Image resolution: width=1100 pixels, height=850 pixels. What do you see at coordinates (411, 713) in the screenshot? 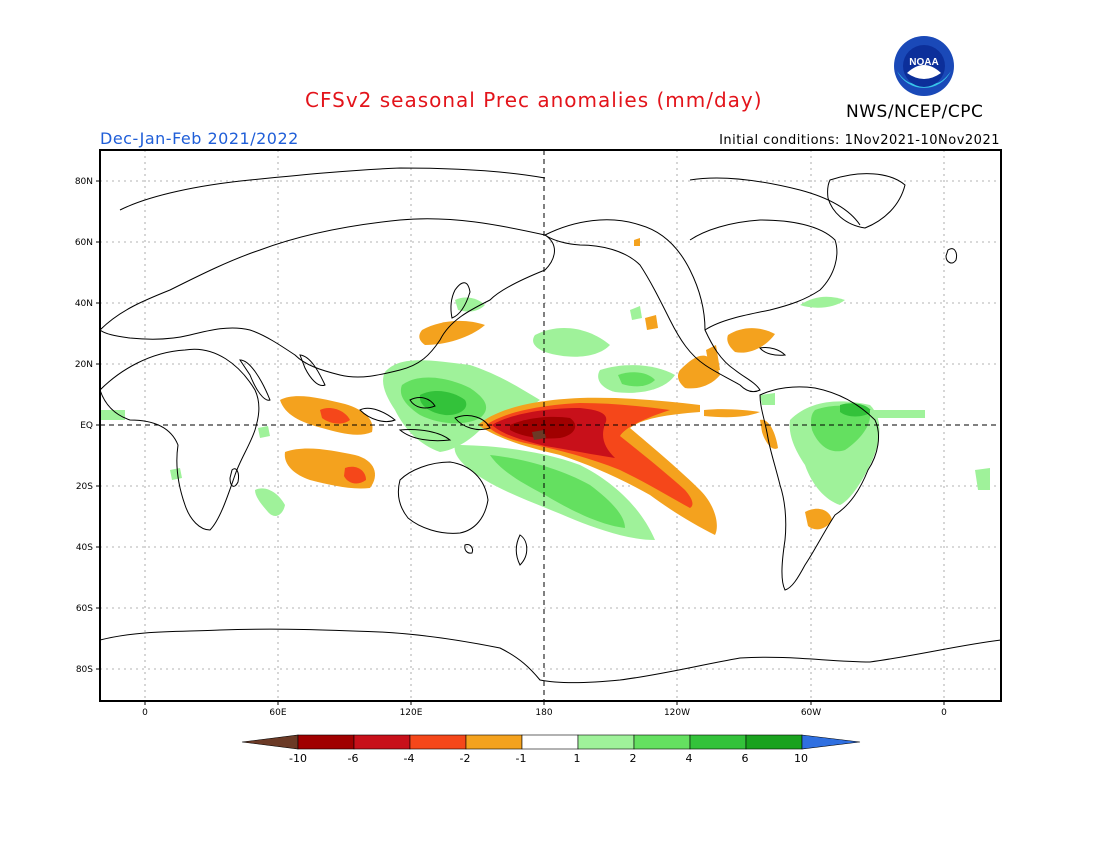
I see `lon-label: 120E` at bounding box center [411, 713].